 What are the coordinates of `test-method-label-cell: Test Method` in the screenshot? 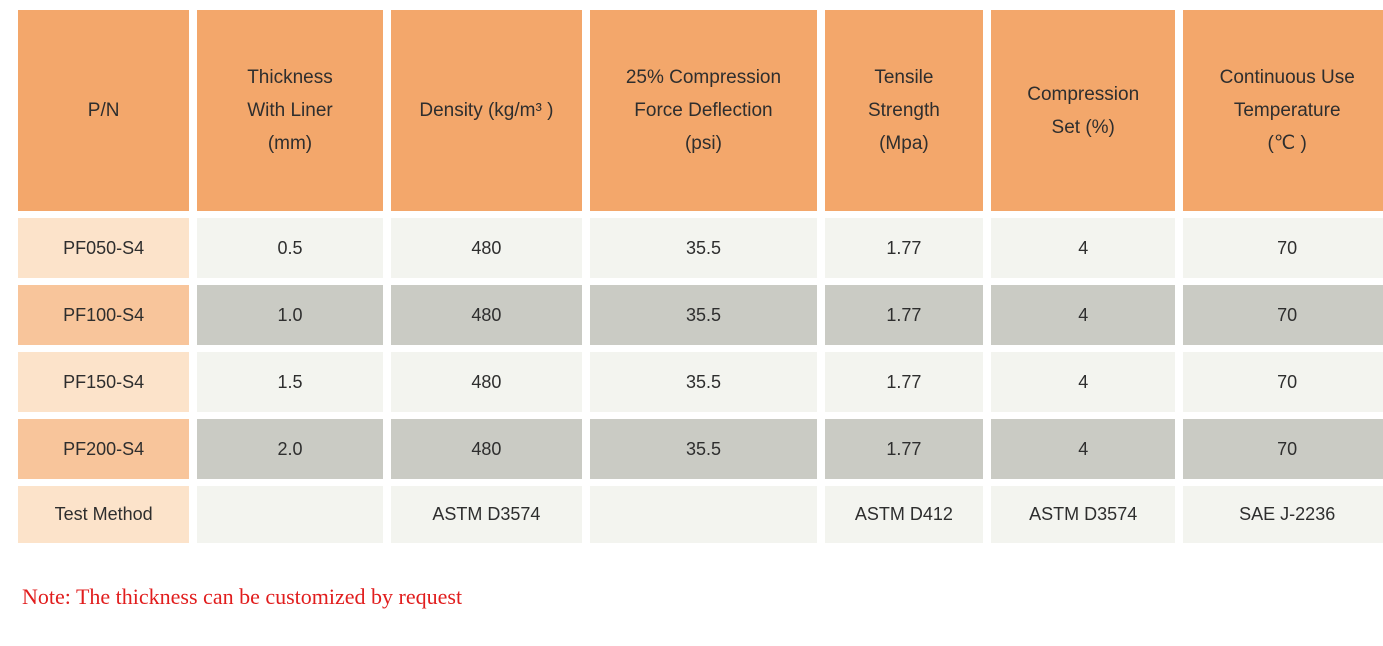 It's located at (104, 514).